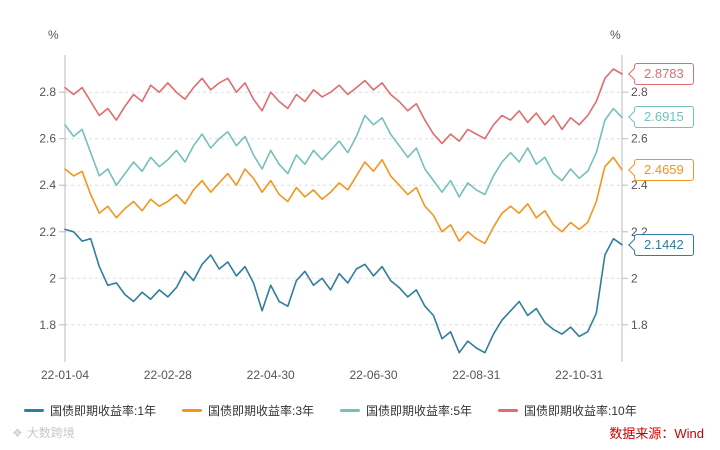 This screenshot has height=450, width=720. I want to click on legend-item-1y: 国债即期收益率:1年, so click(90, 410).